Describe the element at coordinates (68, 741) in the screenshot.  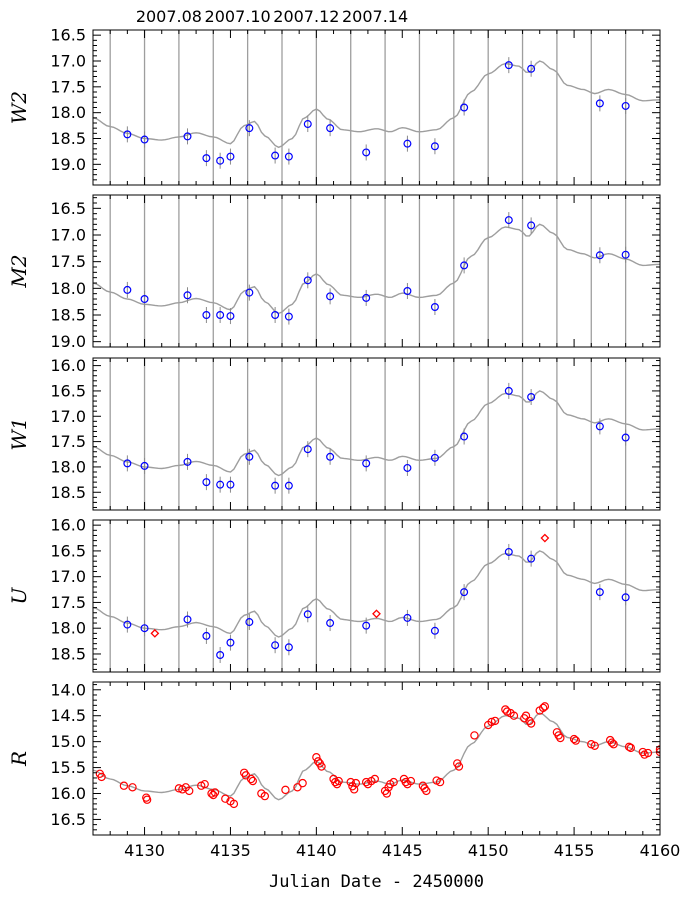
I see `y-tick-label: 15.0` at that location.